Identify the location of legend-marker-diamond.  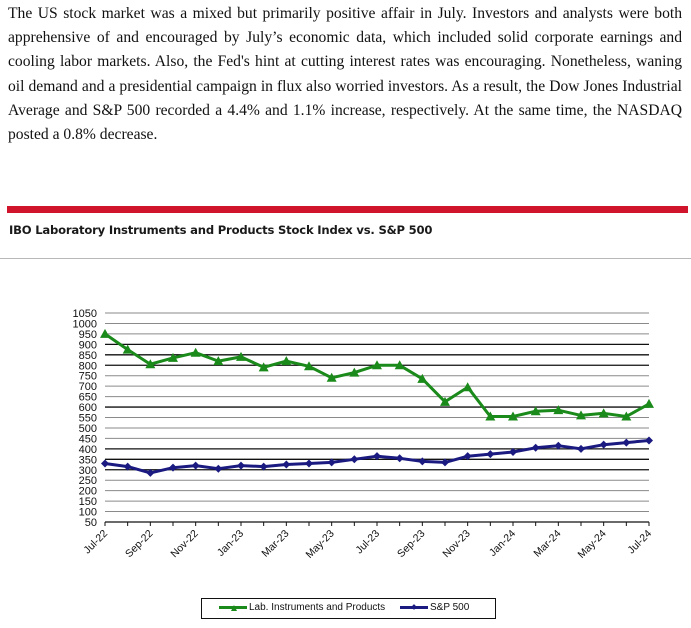
(414, 607).